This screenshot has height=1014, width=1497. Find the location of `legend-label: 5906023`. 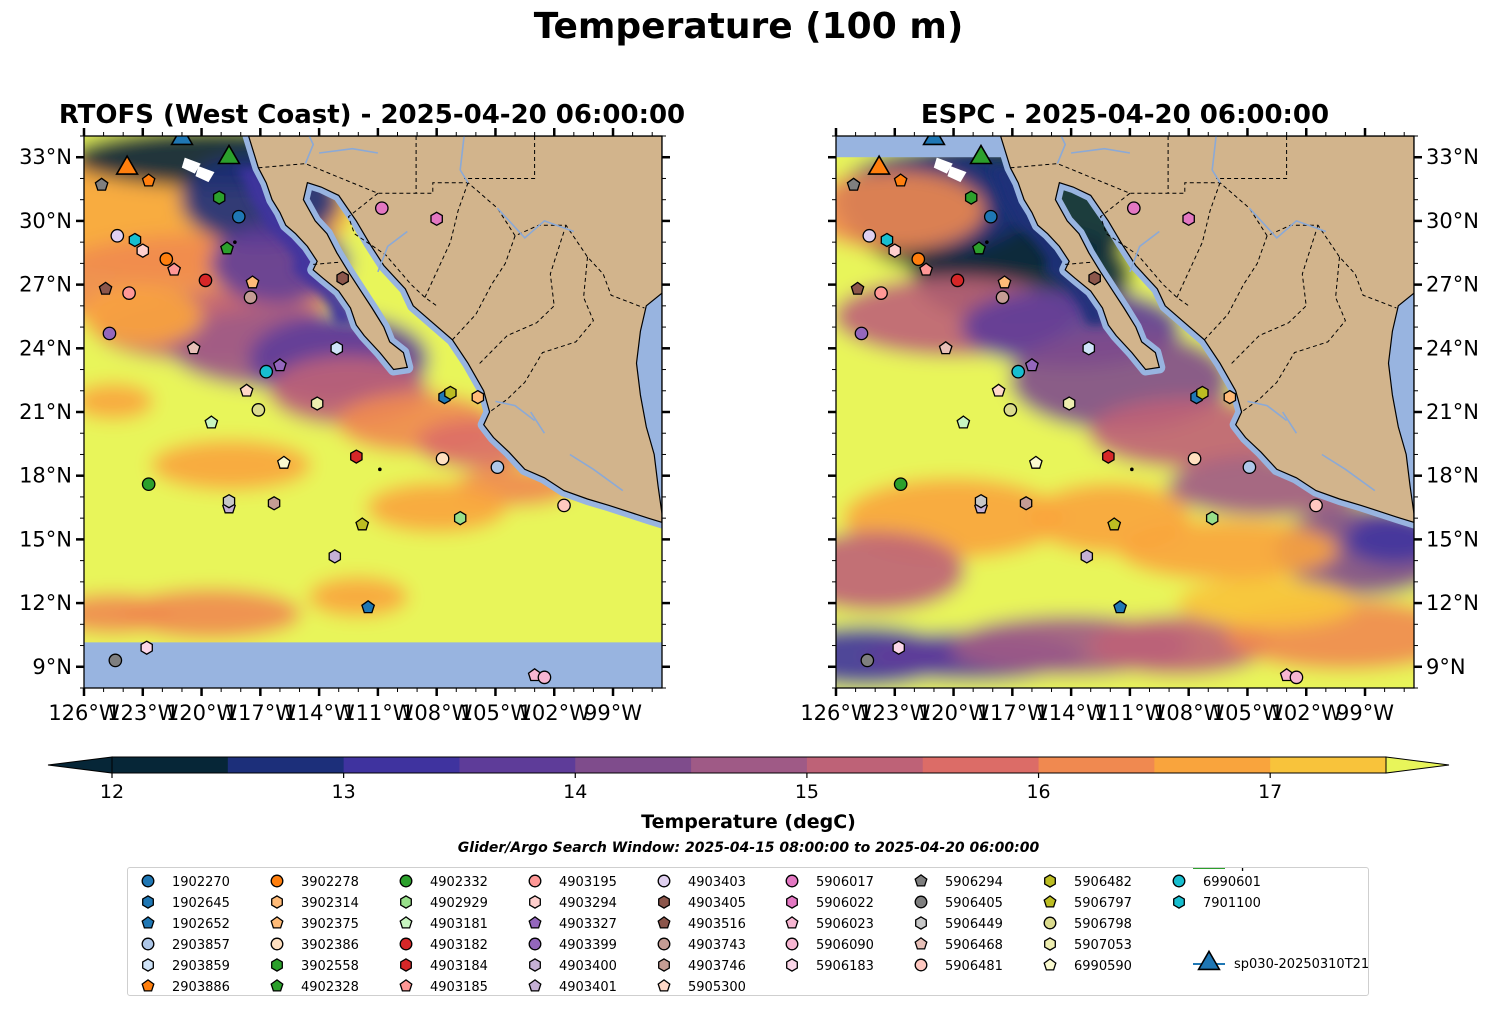

legend-label: 5906023 is located at coordinates (845, 924).